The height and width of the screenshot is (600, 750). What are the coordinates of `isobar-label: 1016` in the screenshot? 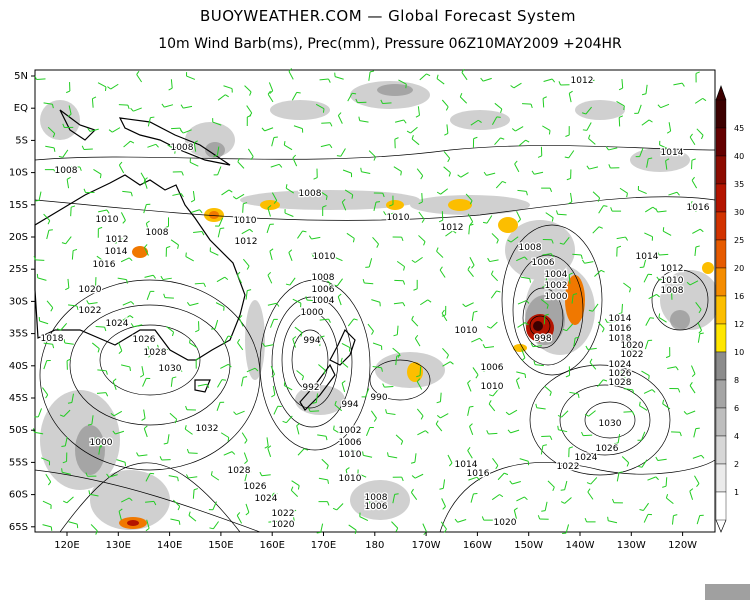 It's located at (620, 329).